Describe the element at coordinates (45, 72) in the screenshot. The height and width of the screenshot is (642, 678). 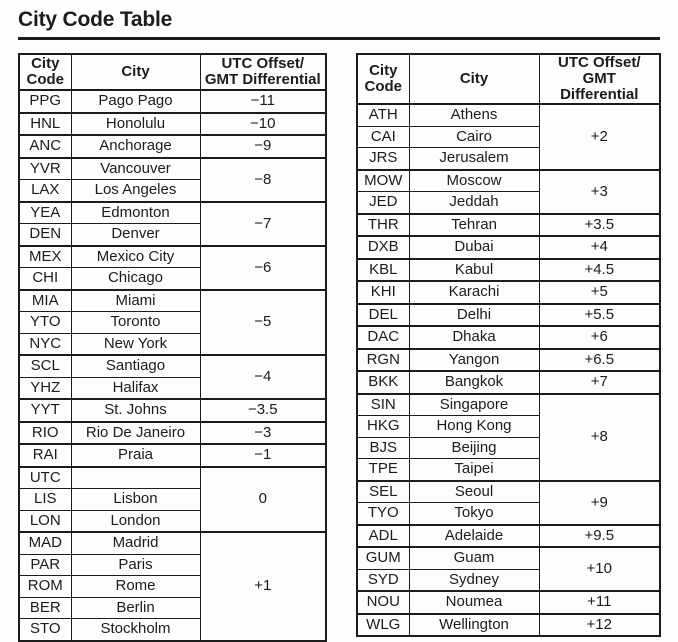
I see `header-city-code: City Code` at that location.